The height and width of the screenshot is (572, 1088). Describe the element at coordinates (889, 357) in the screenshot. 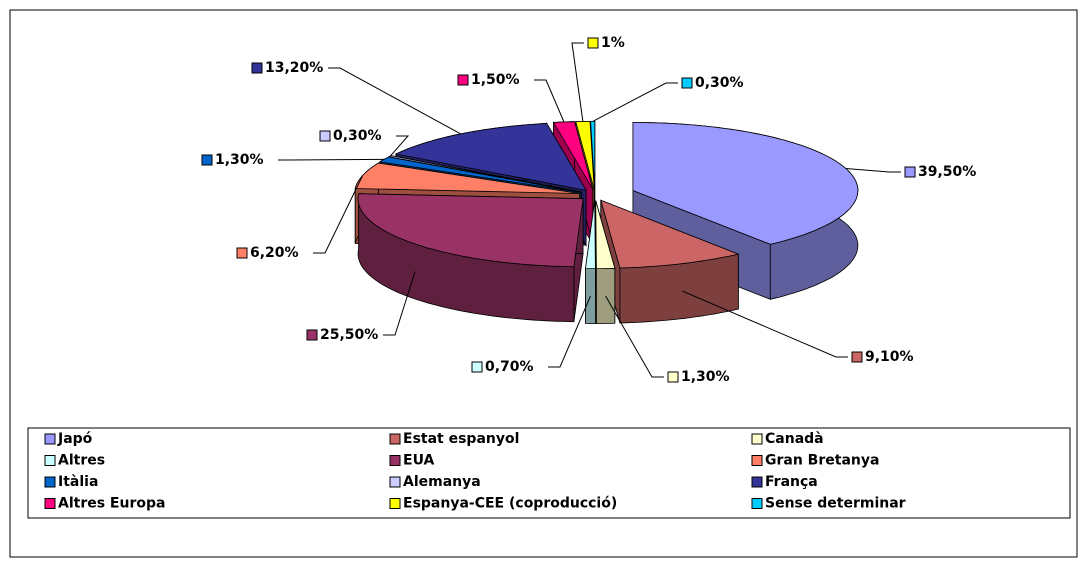

I see `data-label: 9,10%` at that location.